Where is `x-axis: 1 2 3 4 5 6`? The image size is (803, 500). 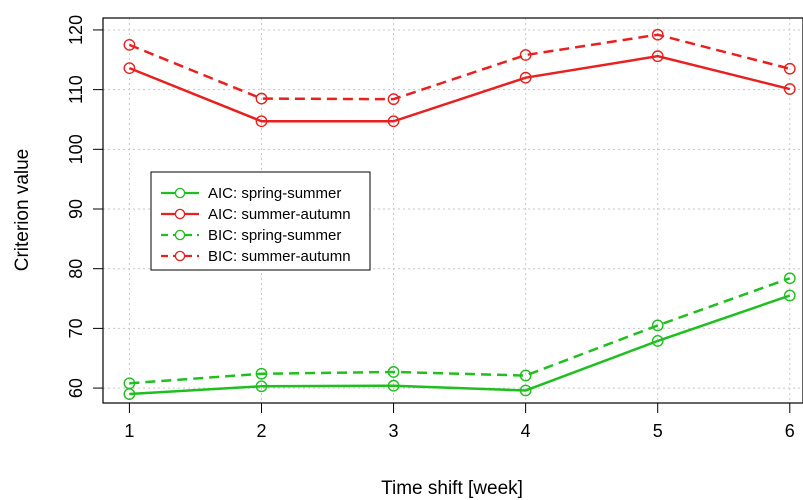
x-axis: 1 2 3 4 5 6 is located at coordinates (459, 422).